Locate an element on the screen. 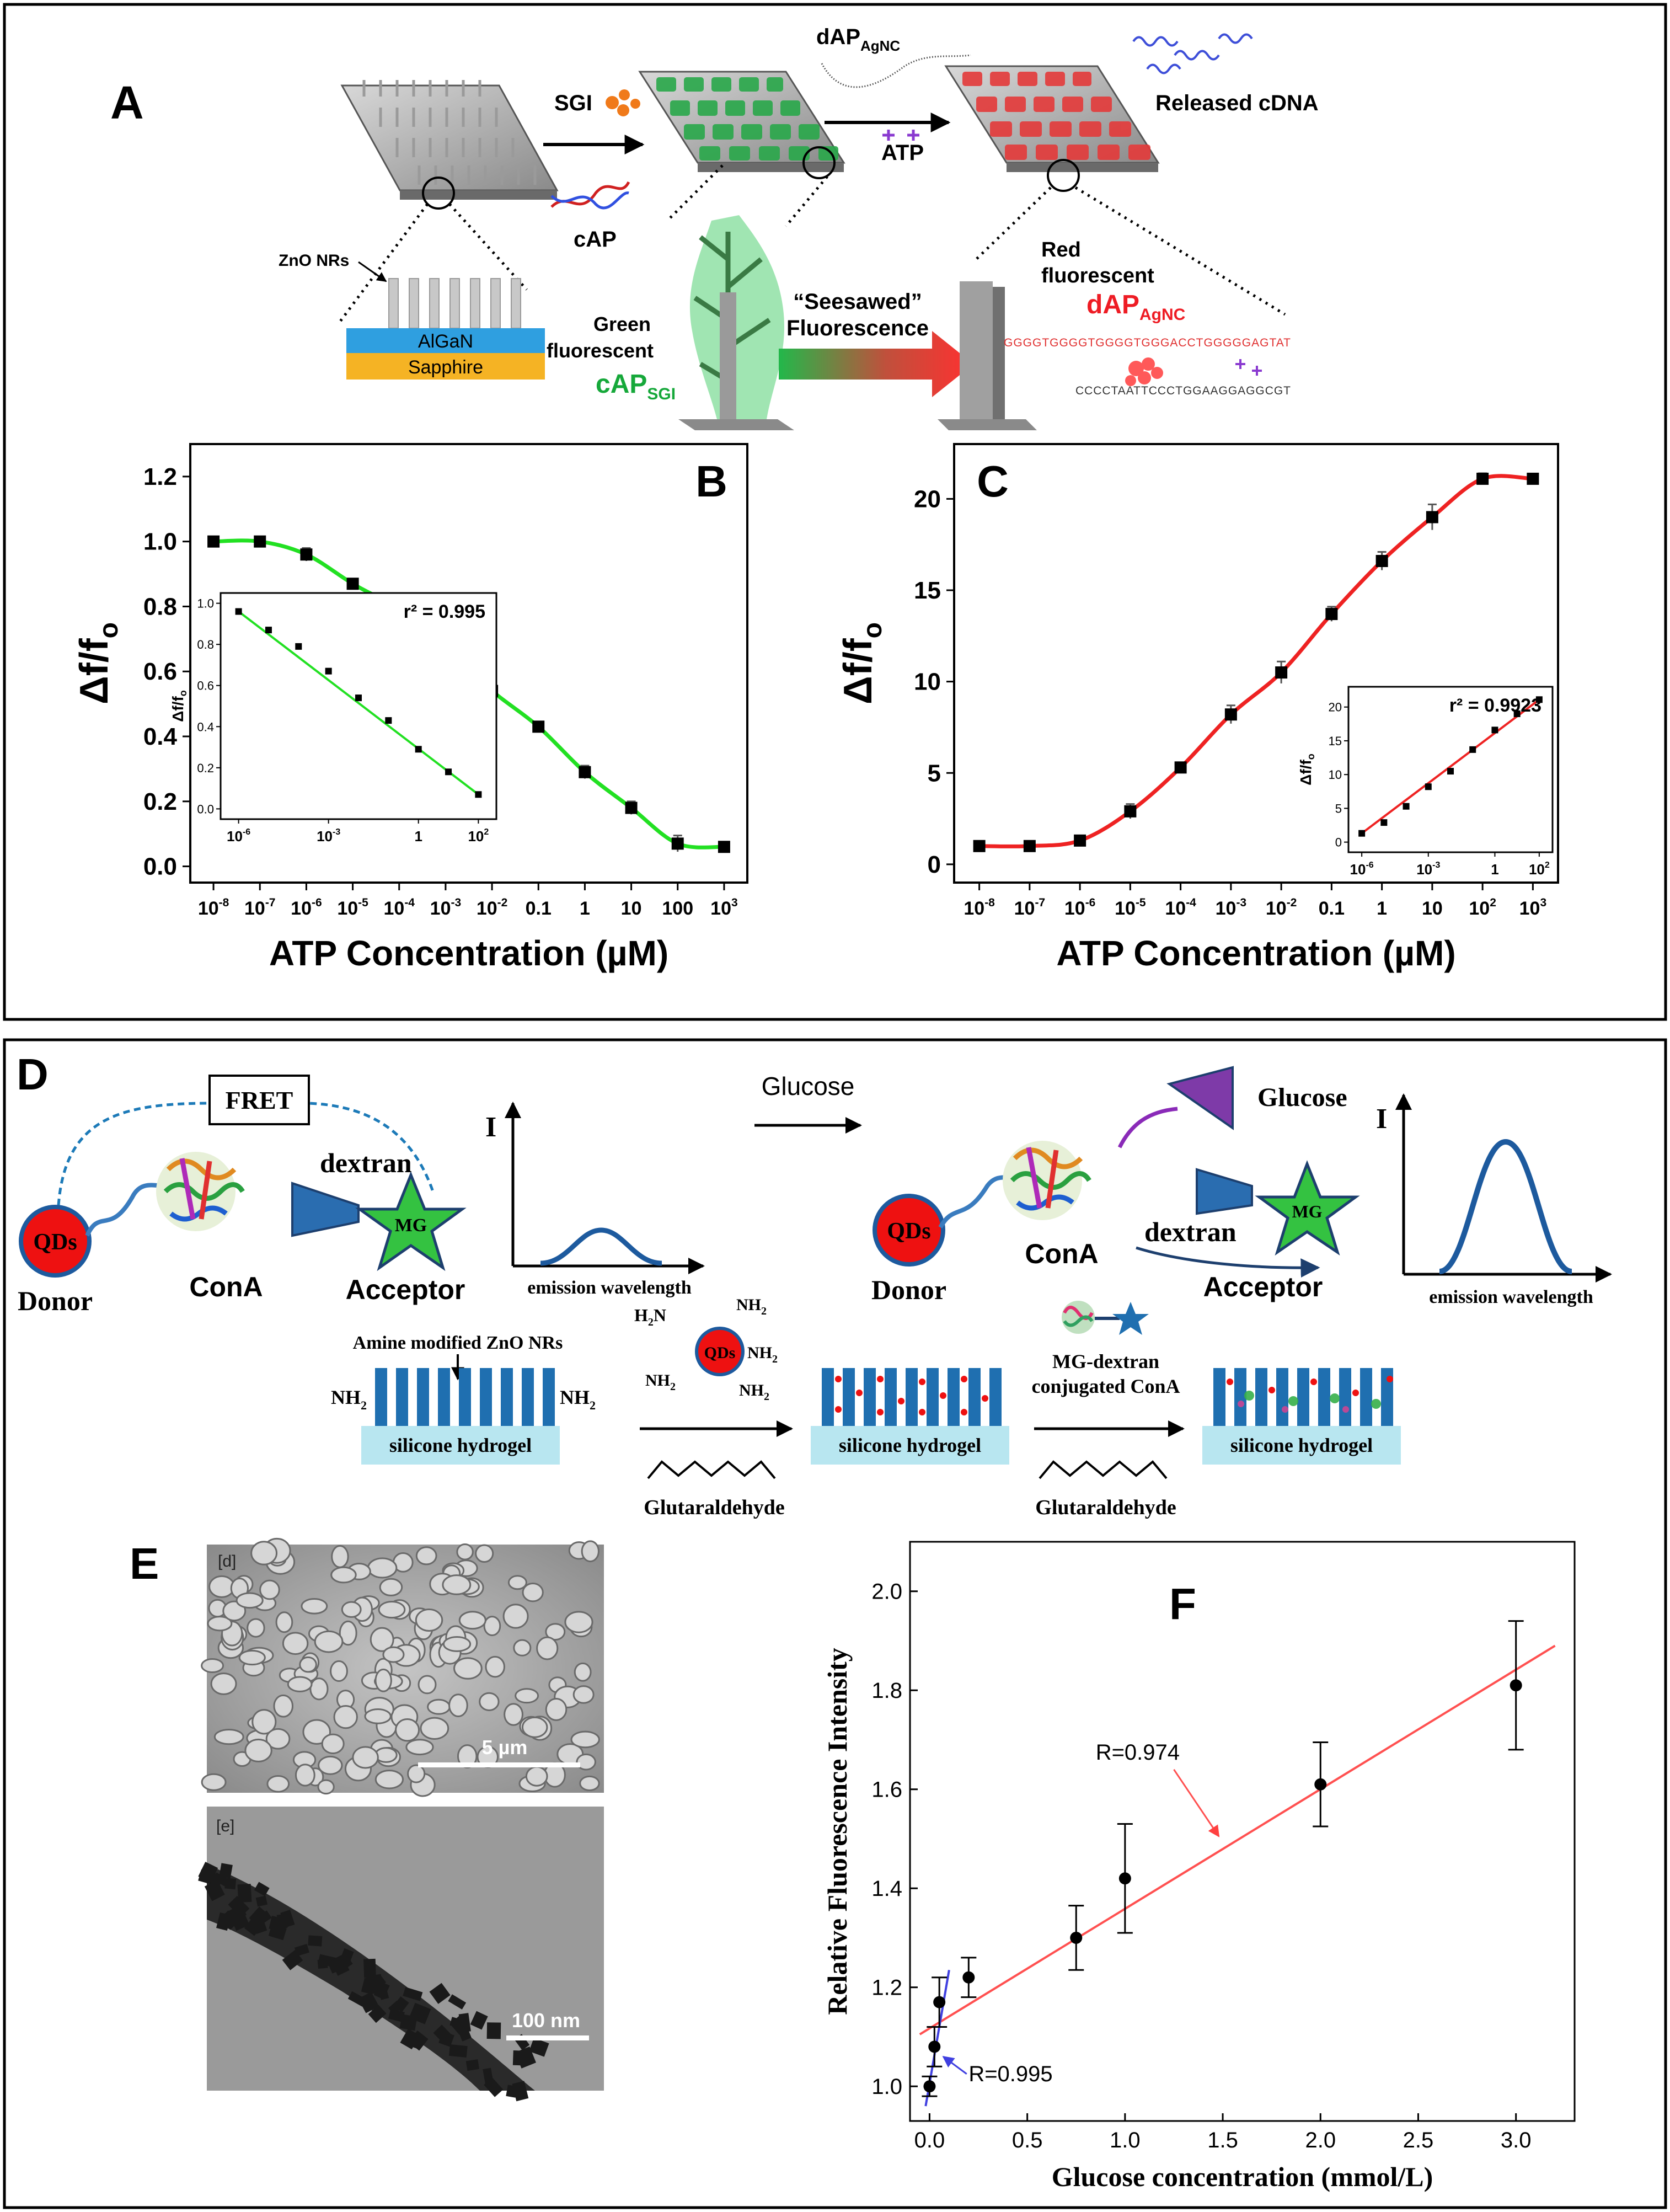 This screenshot has height=2212, width=1670. tem-scale-bar is located at coordinates (547, 2038).